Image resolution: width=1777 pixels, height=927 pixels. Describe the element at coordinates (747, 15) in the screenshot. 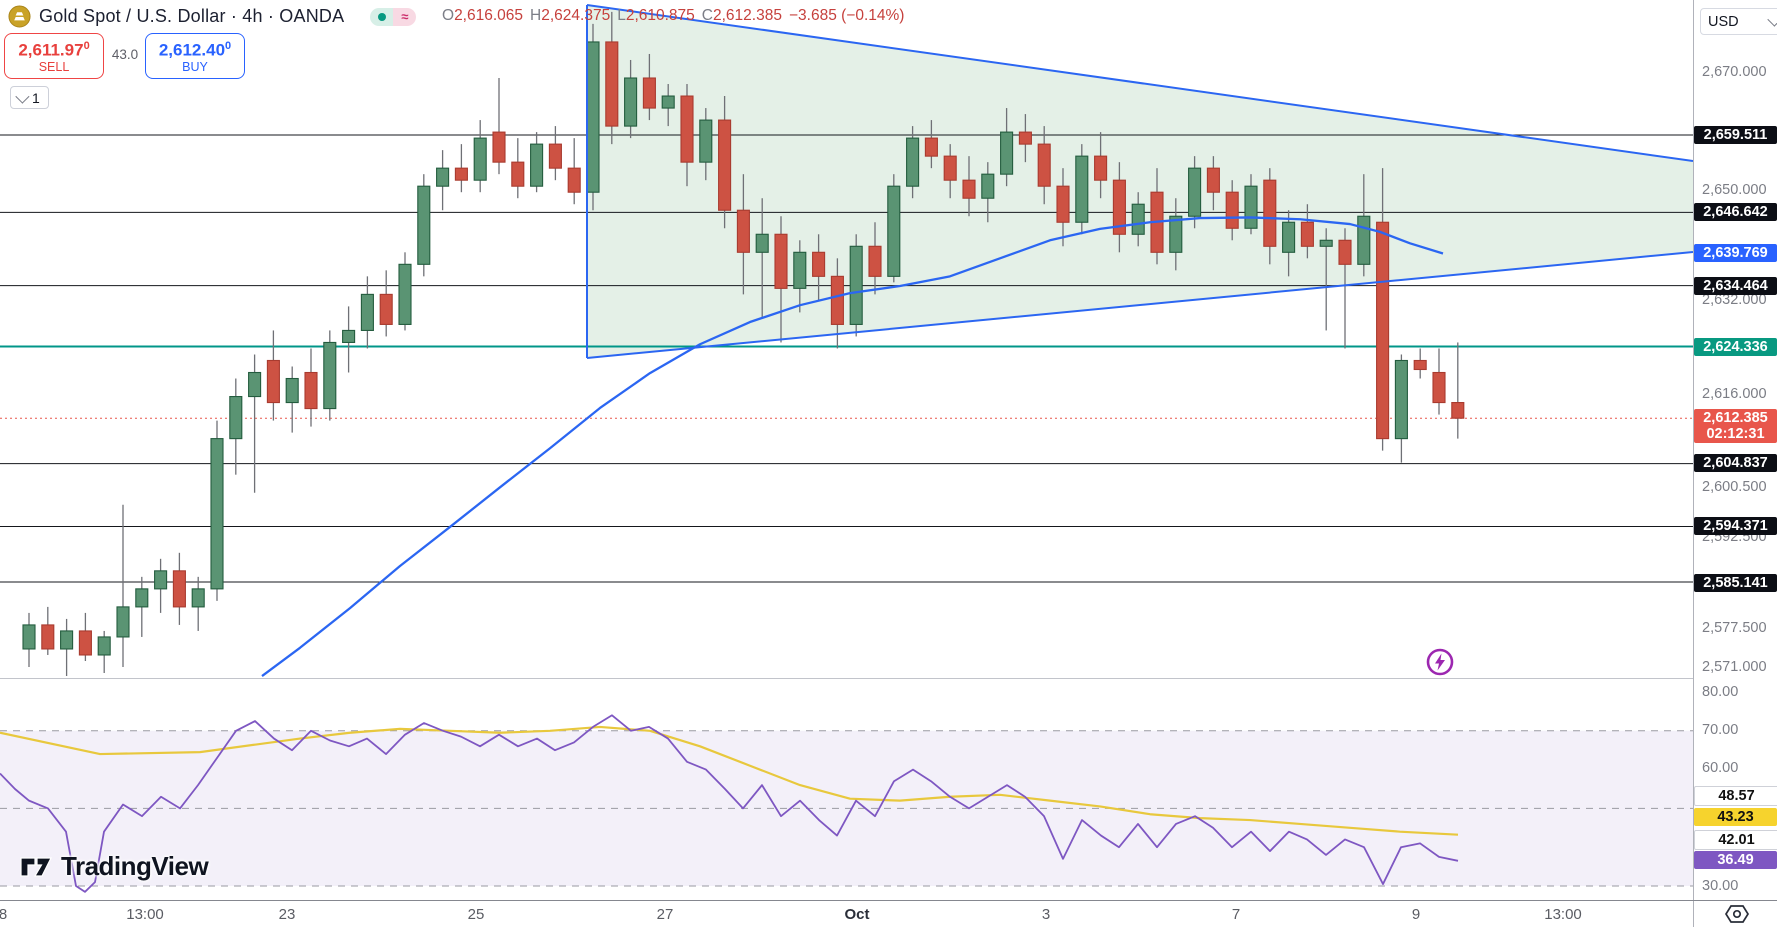

I see `close-value: 2,612.385` at that location.